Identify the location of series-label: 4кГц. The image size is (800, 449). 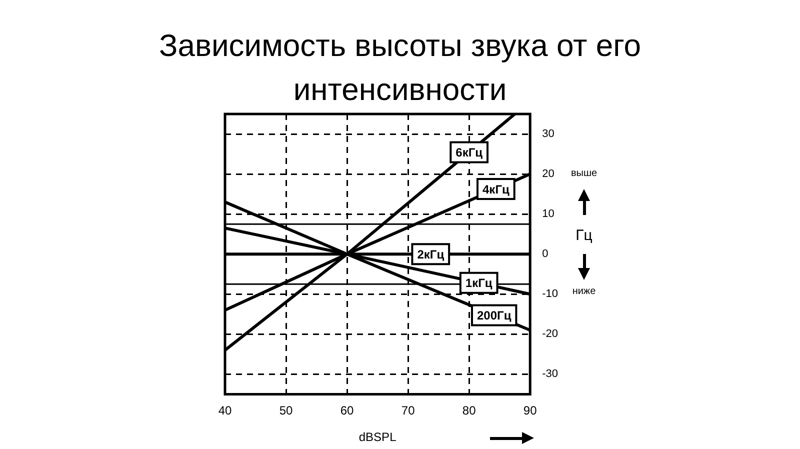
(496, 189).